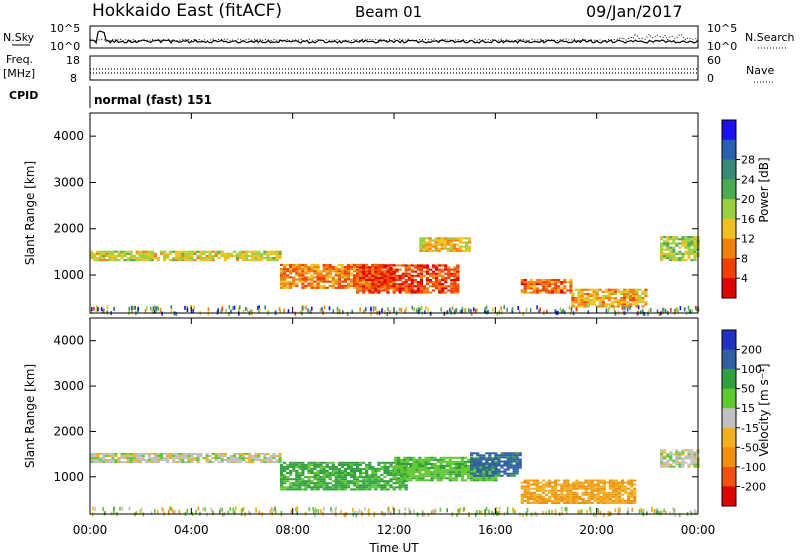 The image size is (800, 554). I want to click on cpid-text: normal (fast) 151, so click(153, 100).